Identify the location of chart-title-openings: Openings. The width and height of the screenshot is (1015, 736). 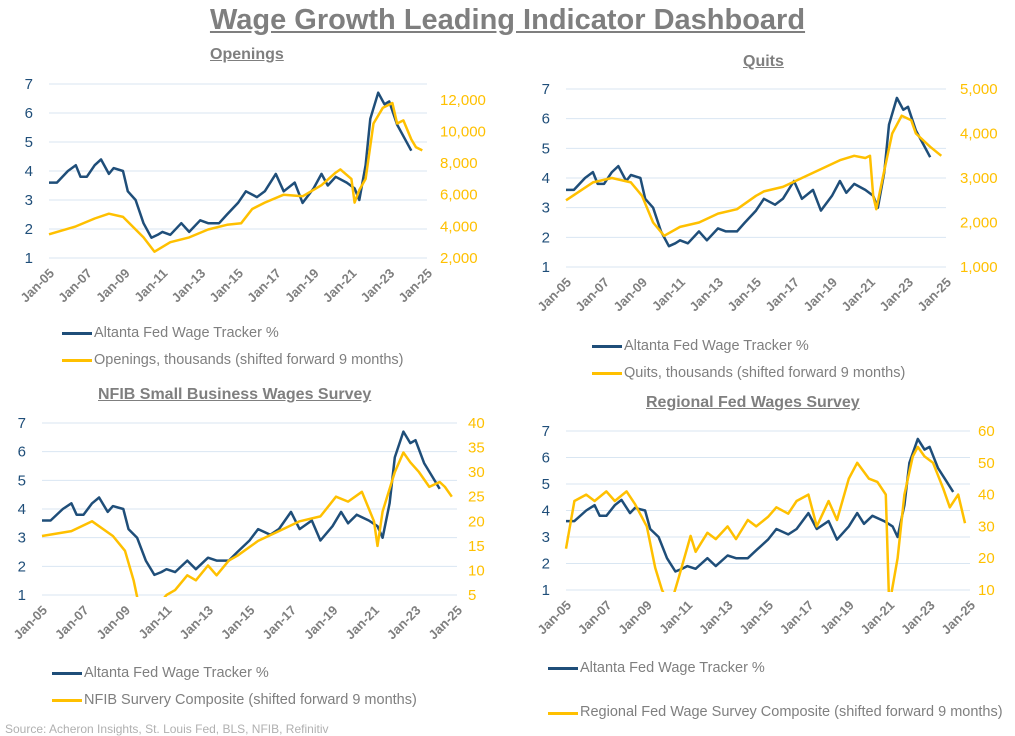
(247, 54).